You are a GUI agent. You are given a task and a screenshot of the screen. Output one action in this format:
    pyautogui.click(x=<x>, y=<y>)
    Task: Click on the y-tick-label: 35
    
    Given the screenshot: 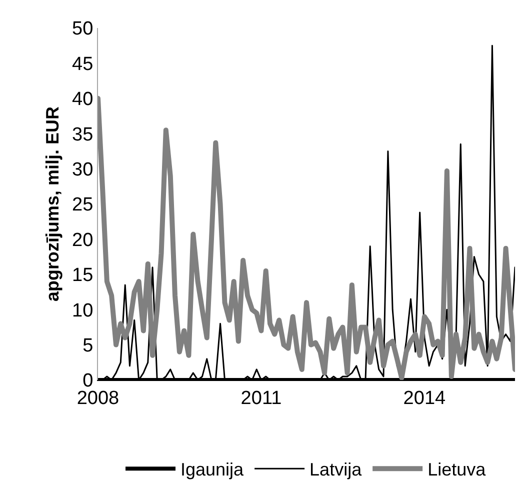 What is the action you would take?
    pyautogui.click(x=83, y=135)
    